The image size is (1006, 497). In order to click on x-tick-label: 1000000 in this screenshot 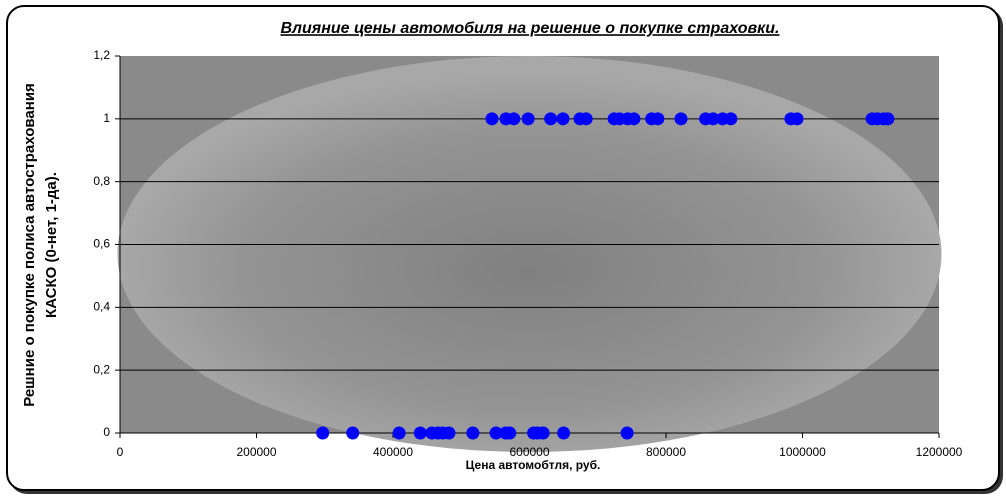, I will do `click(802, 452)`.